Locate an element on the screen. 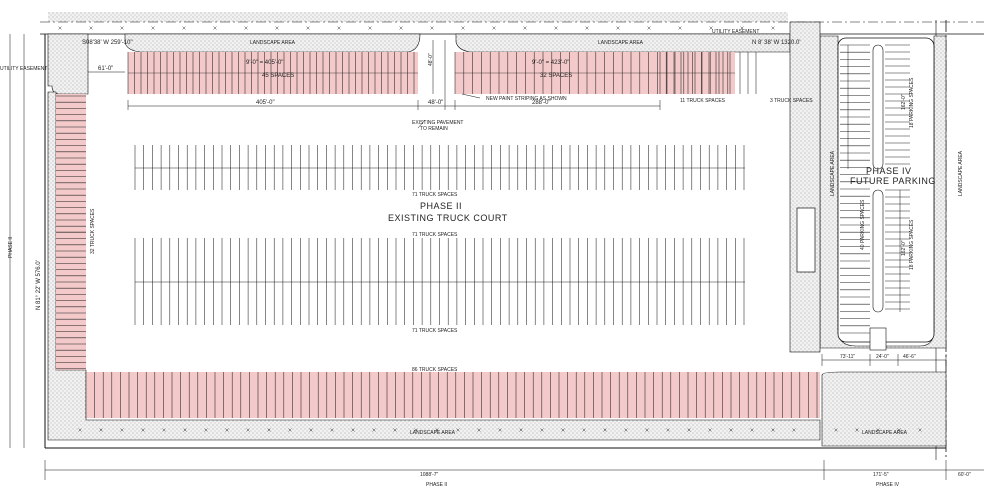 The image size is (984, 500). dim-162-b: 162'-0" is located at coordinates (904, 248).